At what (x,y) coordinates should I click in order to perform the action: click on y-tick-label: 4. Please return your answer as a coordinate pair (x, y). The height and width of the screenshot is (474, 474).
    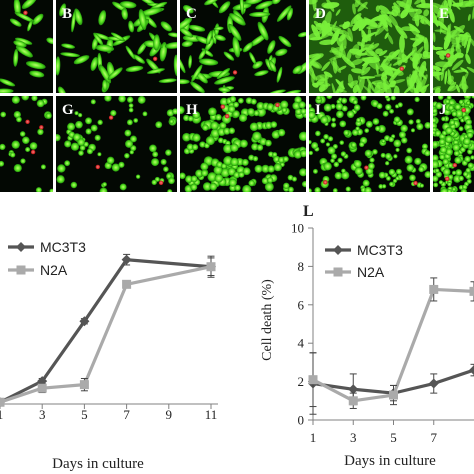
    Looking at the image, I should click on (301, 343).